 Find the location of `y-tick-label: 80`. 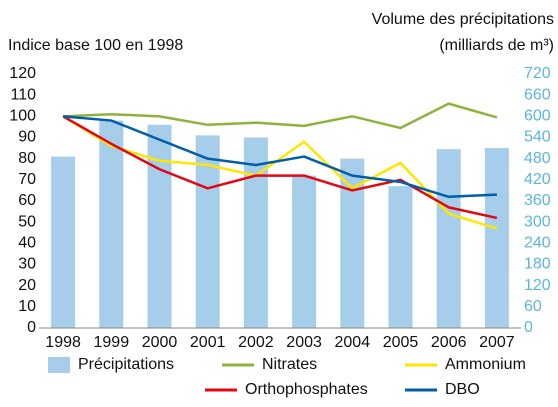

y-tick-label: 80 is located at coordinates (27, 158).